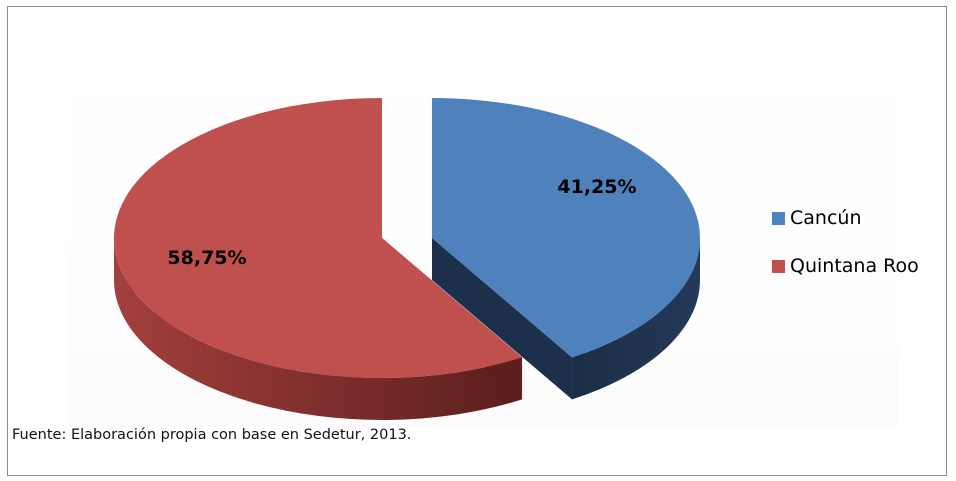 Image resolution: width=956 pixels, height=481 pixels. I want to click on legend-swatch-quintana-roo, so click(778, 266).